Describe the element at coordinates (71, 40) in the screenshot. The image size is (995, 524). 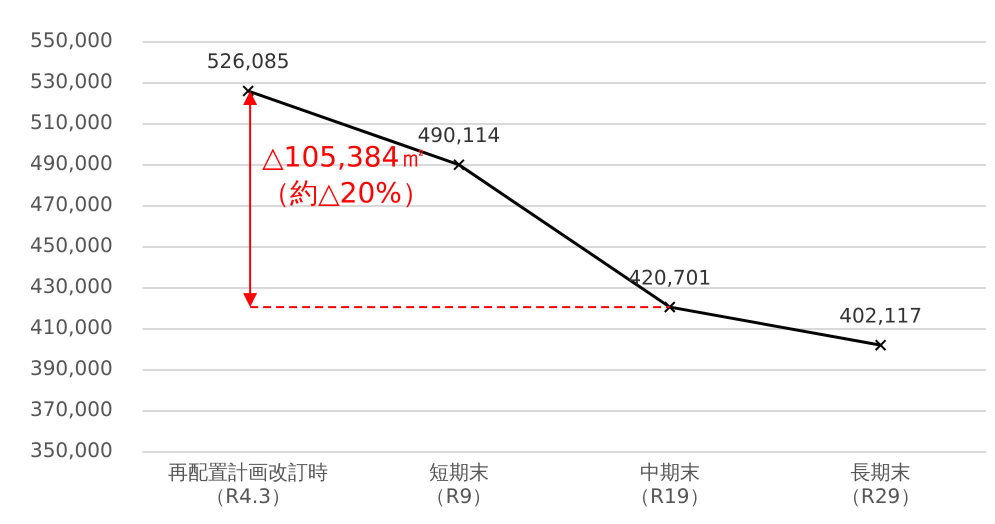
I see `y-tick-label: 550,000` at that location.